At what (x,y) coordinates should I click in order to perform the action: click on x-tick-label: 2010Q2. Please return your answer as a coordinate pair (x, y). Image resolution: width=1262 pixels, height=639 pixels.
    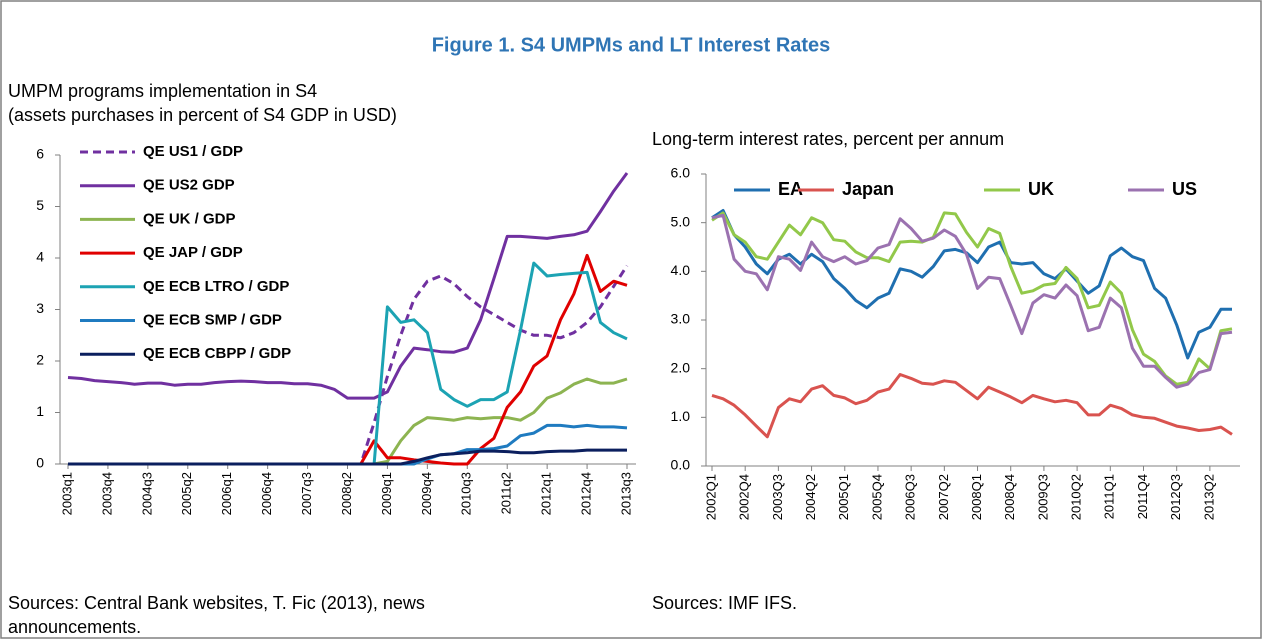
    Looking at the image, I should click on (1076, 497).